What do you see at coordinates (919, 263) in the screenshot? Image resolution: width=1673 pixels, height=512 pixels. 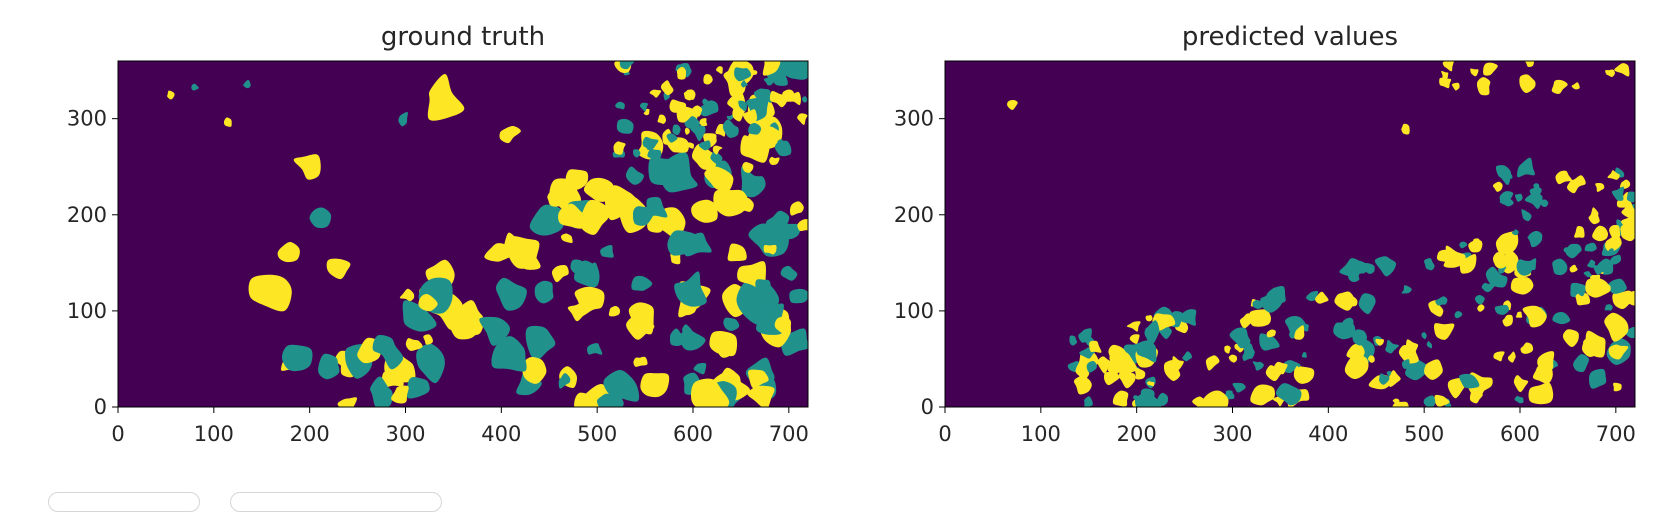 I see `predicted-values-y-ticks: 0 100 200 300` at bounding box center [919, 263].